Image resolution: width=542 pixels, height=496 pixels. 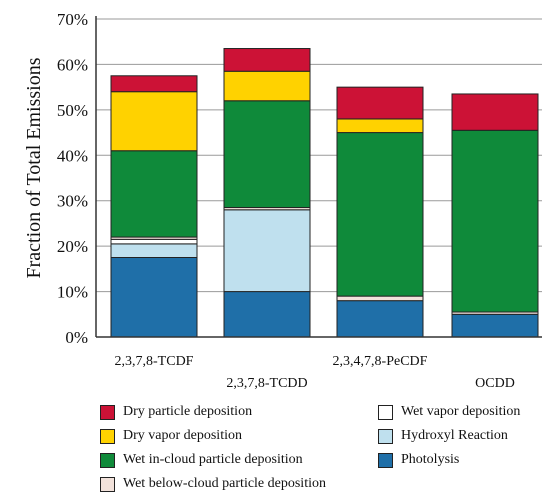 I want to click on x-tick-label: 2,3,7,8-TCDF, so click(x=154, y=361).